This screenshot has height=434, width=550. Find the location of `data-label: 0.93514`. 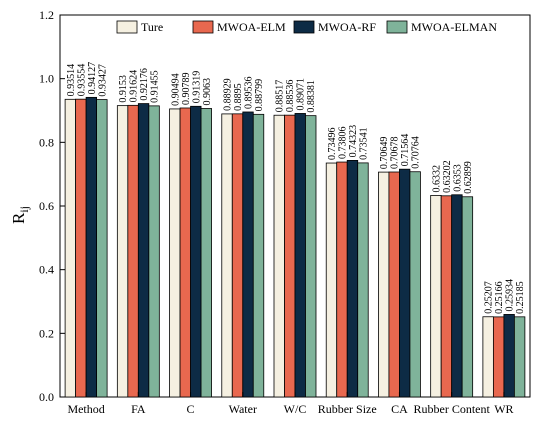

data-label: 0.93514 is located at coordinates (71, 80).